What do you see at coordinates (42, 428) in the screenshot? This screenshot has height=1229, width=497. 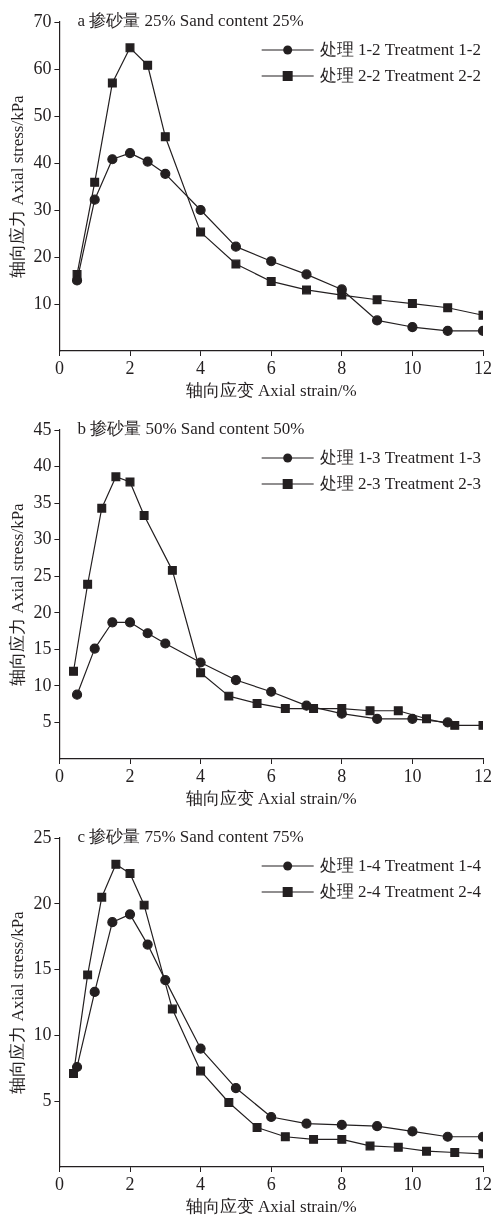 I see `y-tick-label: 45` at bounding box center [42, 428].